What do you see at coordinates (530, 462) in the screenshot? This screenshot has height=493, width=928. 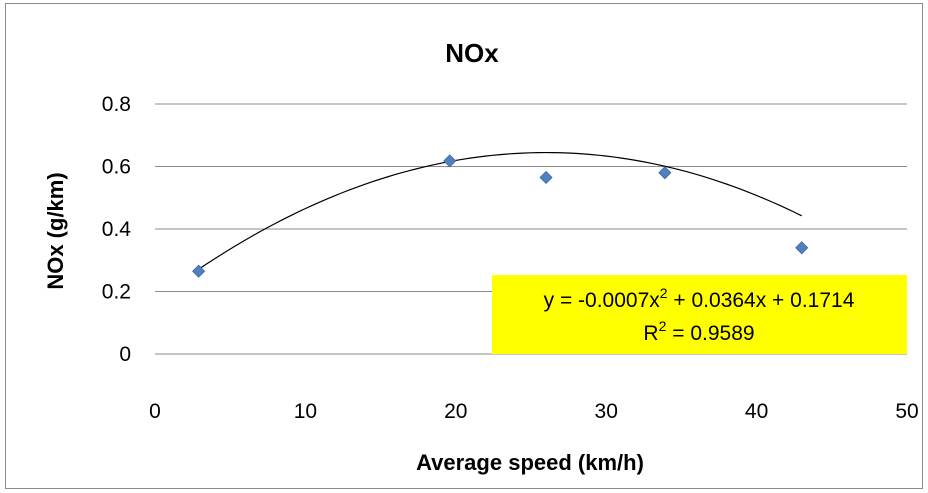 I see `x-axis-label: Average speed (km/h)` at bounding box center [530, 462].